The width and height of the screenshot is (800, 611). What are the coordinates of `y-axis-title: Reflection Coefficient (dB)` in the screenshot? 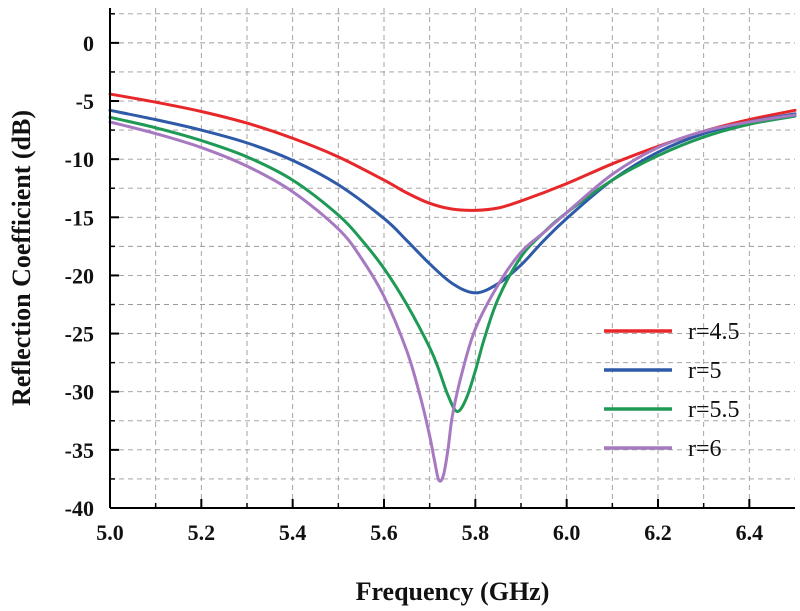 It's located at (21, 258).